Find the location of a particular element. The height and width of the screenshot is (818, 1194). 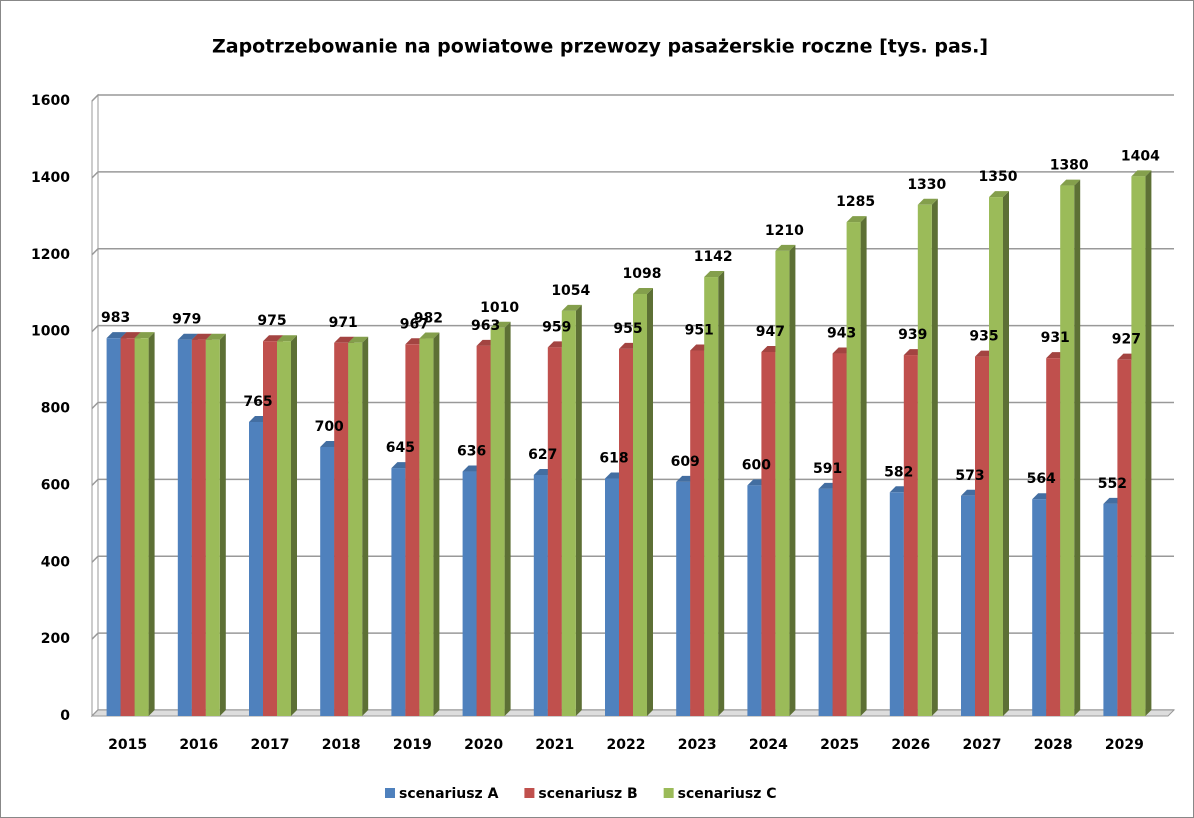

data-label: 975 is located at coordinates (271, 321).